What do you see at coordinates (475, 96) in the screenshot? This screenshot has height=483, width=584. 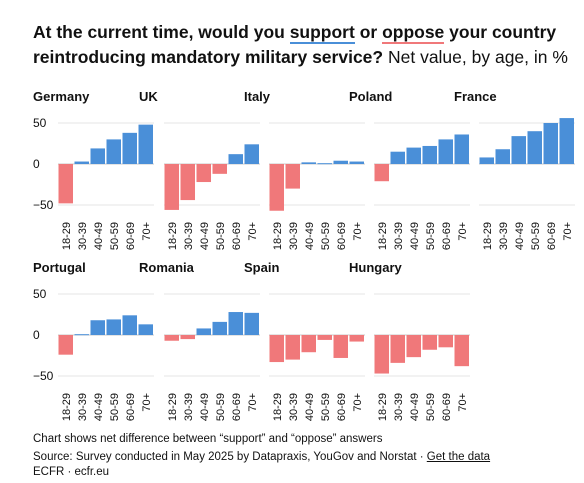 I see `panel-title-france: France` at bounding box center [475, 96].